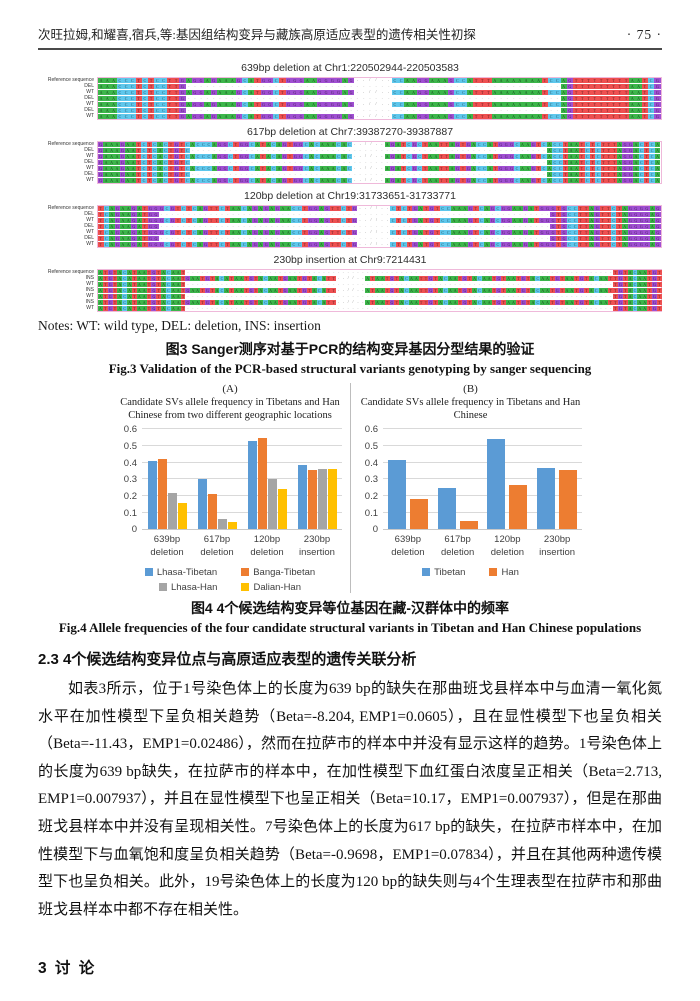 The image size is (700, 1001). Describe the element at coordinates (493, 572) in the screenshot. I see `legend-swatch` at that location.